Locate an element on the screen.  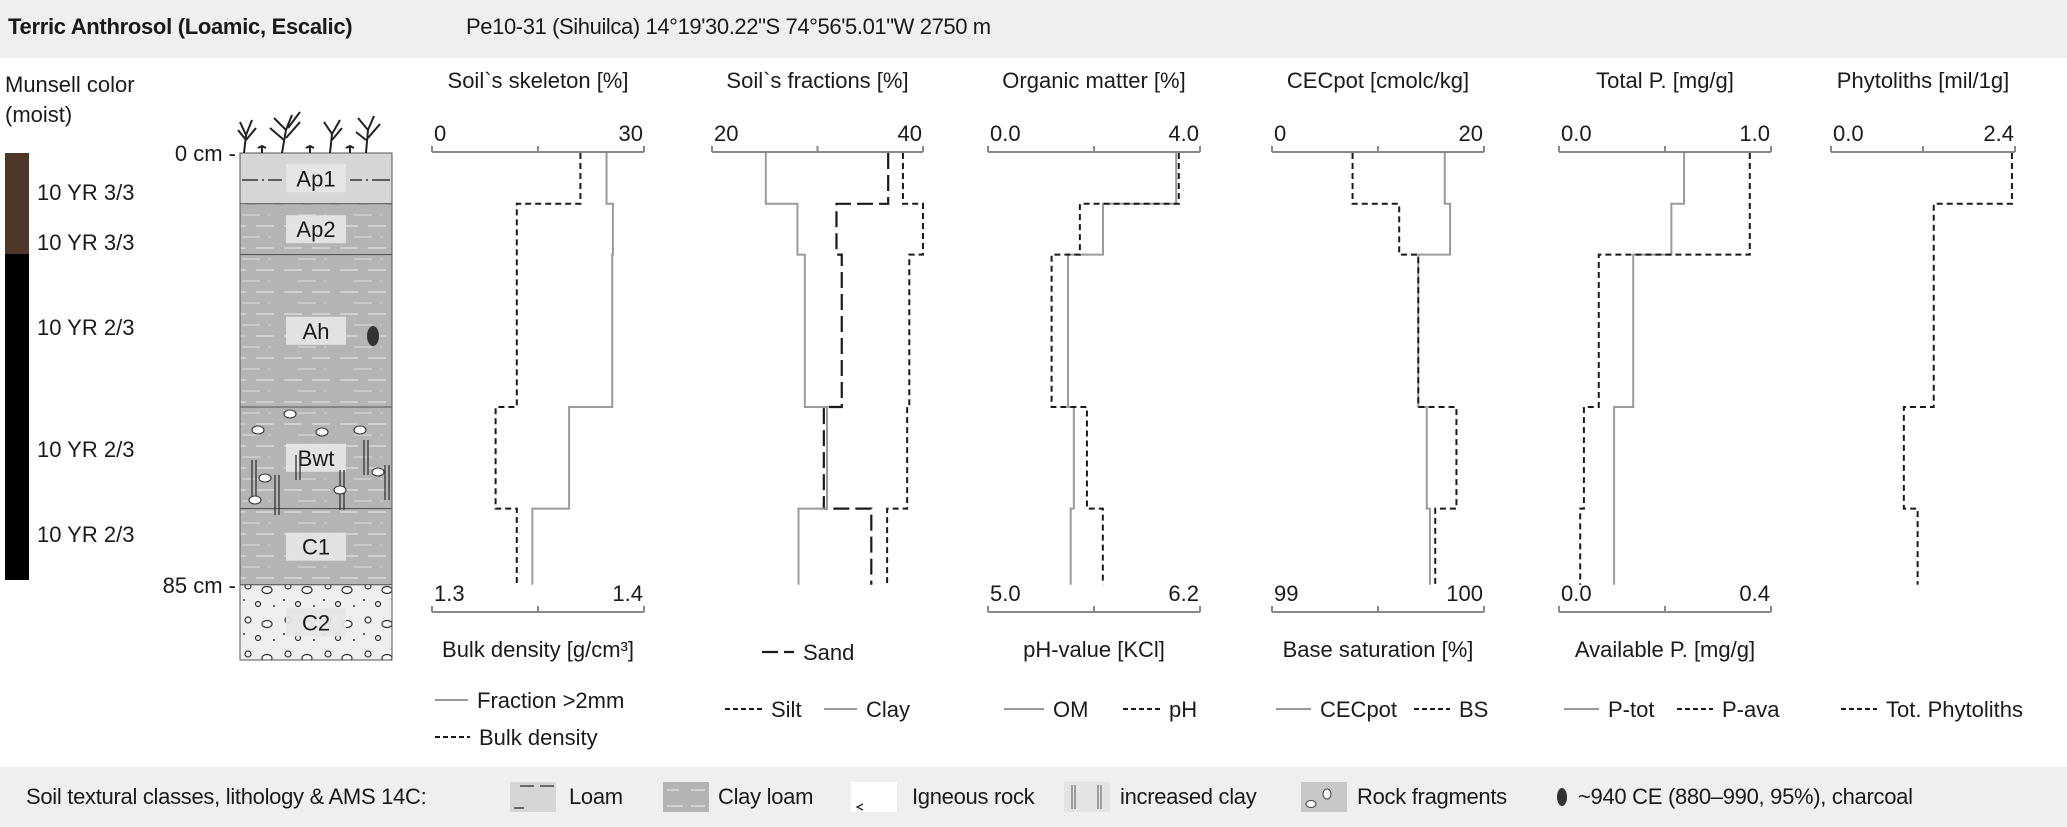
legend-increased-clay-label: increased clay is located at coordinates (1188, 796).